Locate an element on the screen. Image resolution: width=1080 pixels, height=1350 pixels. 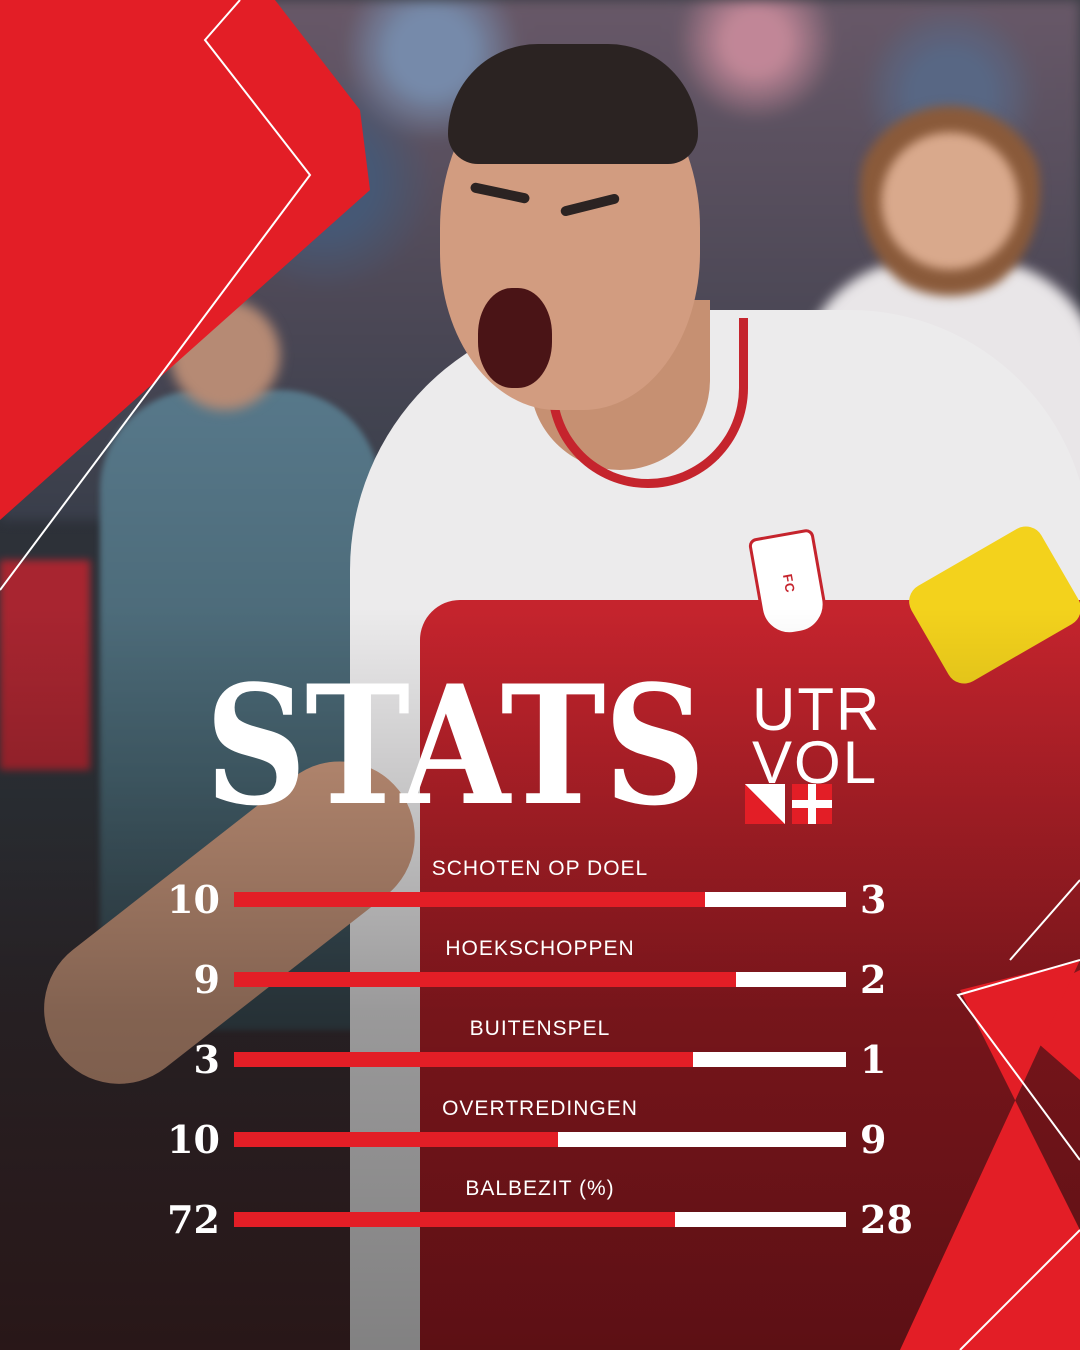
stat-label: HOEKSCHOPPEN is located at coordinates (540, 948).